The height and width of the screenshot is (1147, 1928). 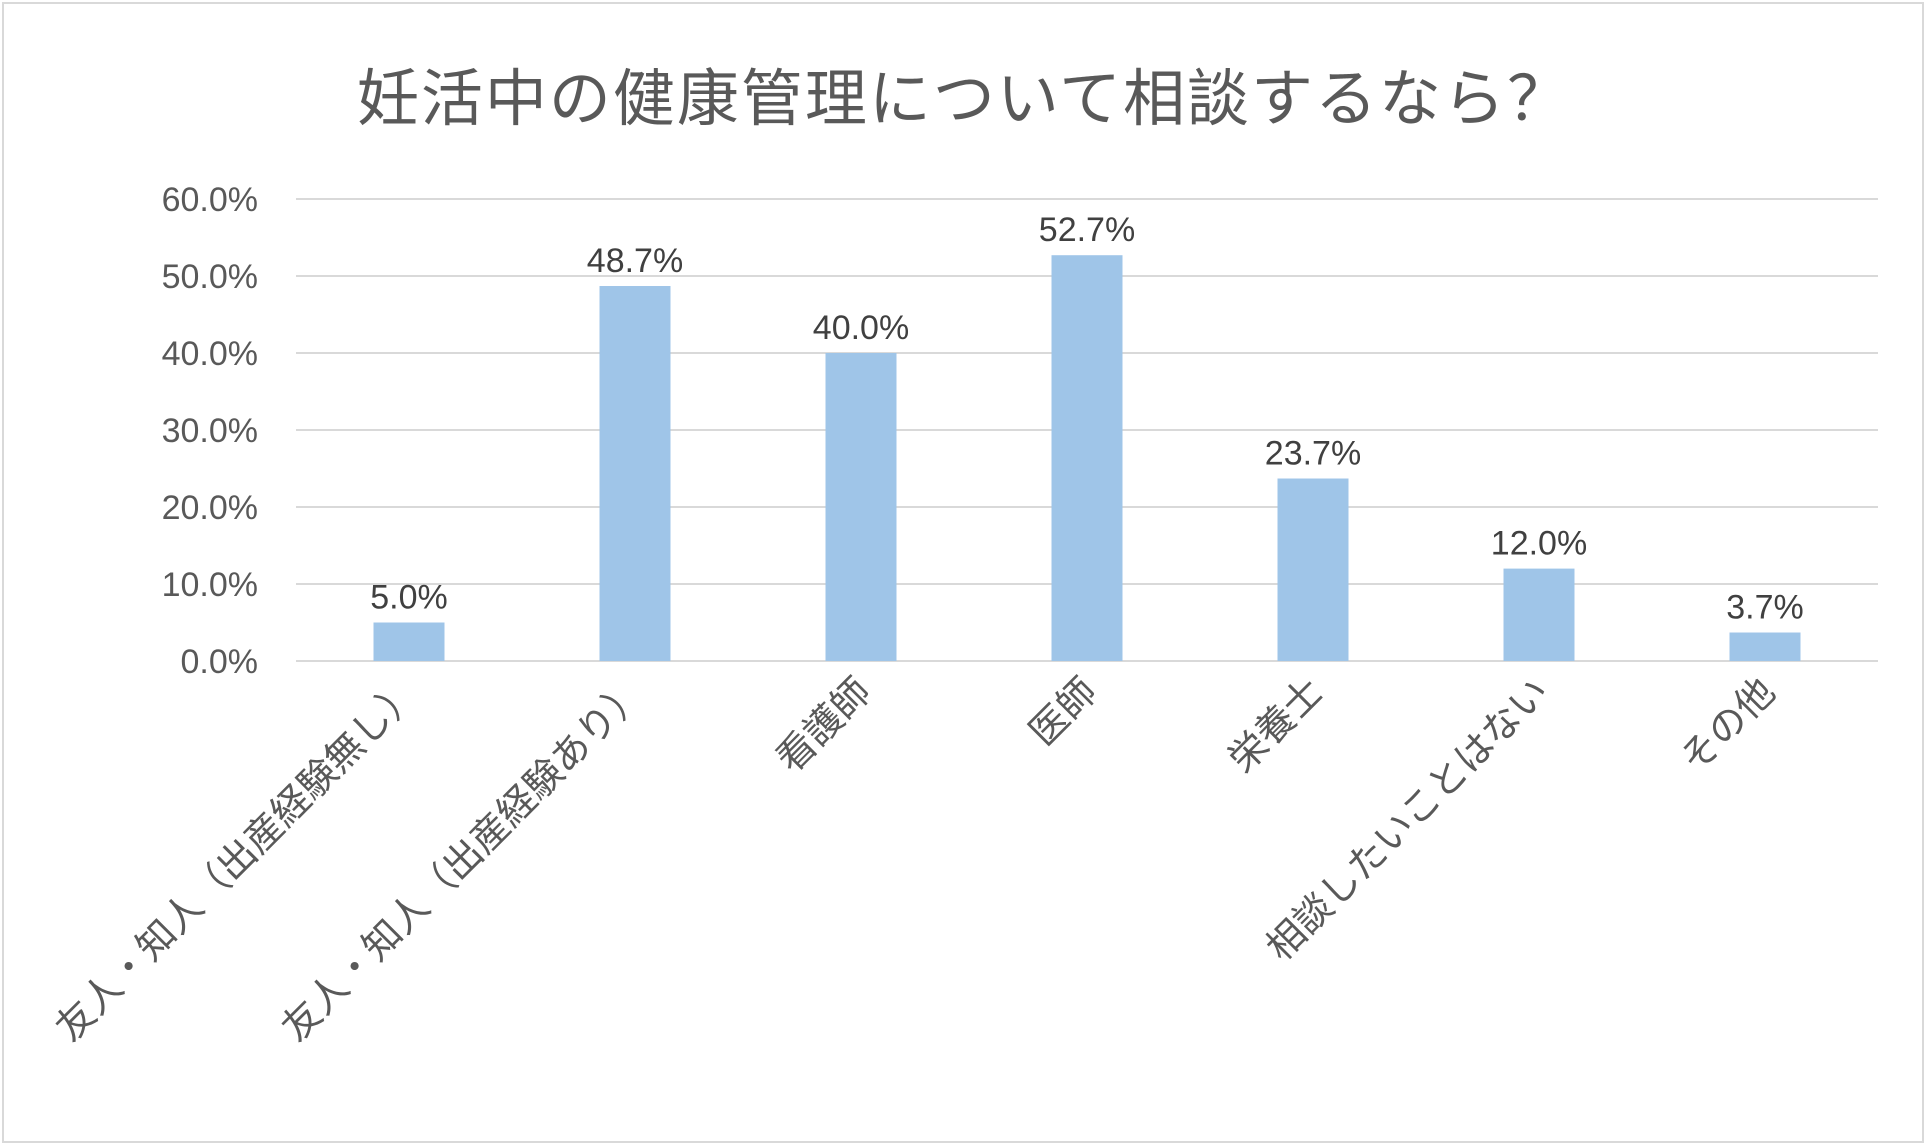 What do you see at coordinates (1728, 725) in the screenshot?
I see `x-tick-label: その他` at bounding box center [1728, 725].